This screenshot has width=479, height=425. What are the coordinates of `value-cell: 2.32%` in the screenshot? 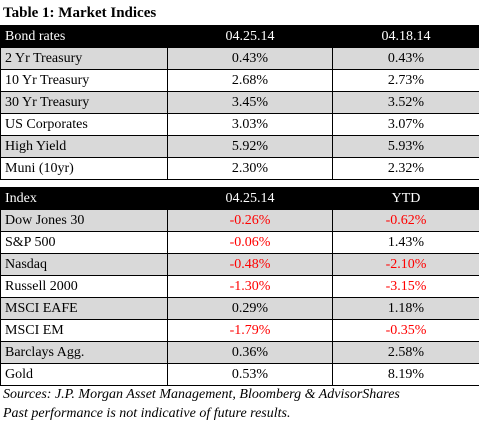 It's located at (405, 168).